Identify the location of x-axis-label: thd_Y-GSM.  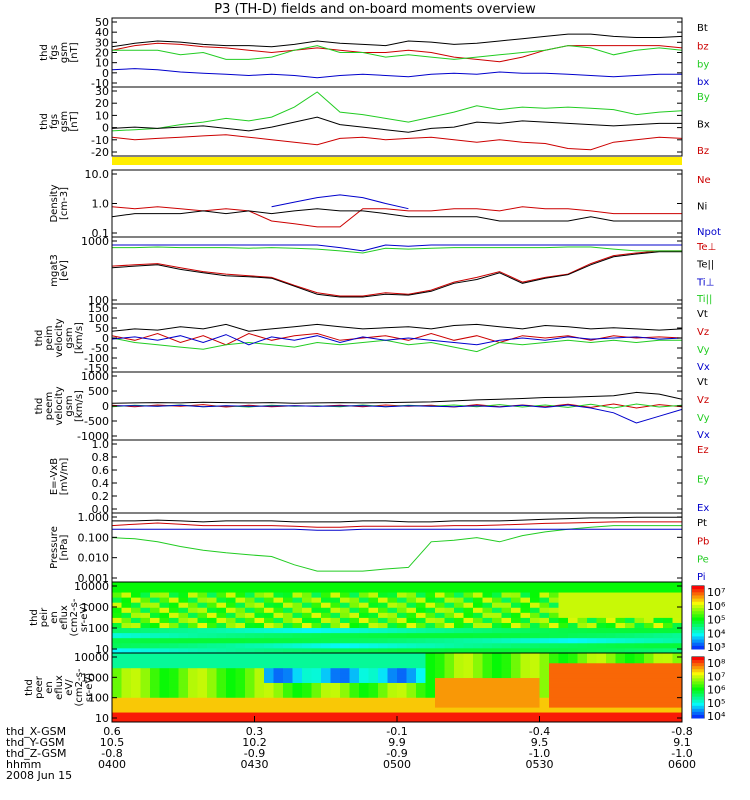
(35, 742).